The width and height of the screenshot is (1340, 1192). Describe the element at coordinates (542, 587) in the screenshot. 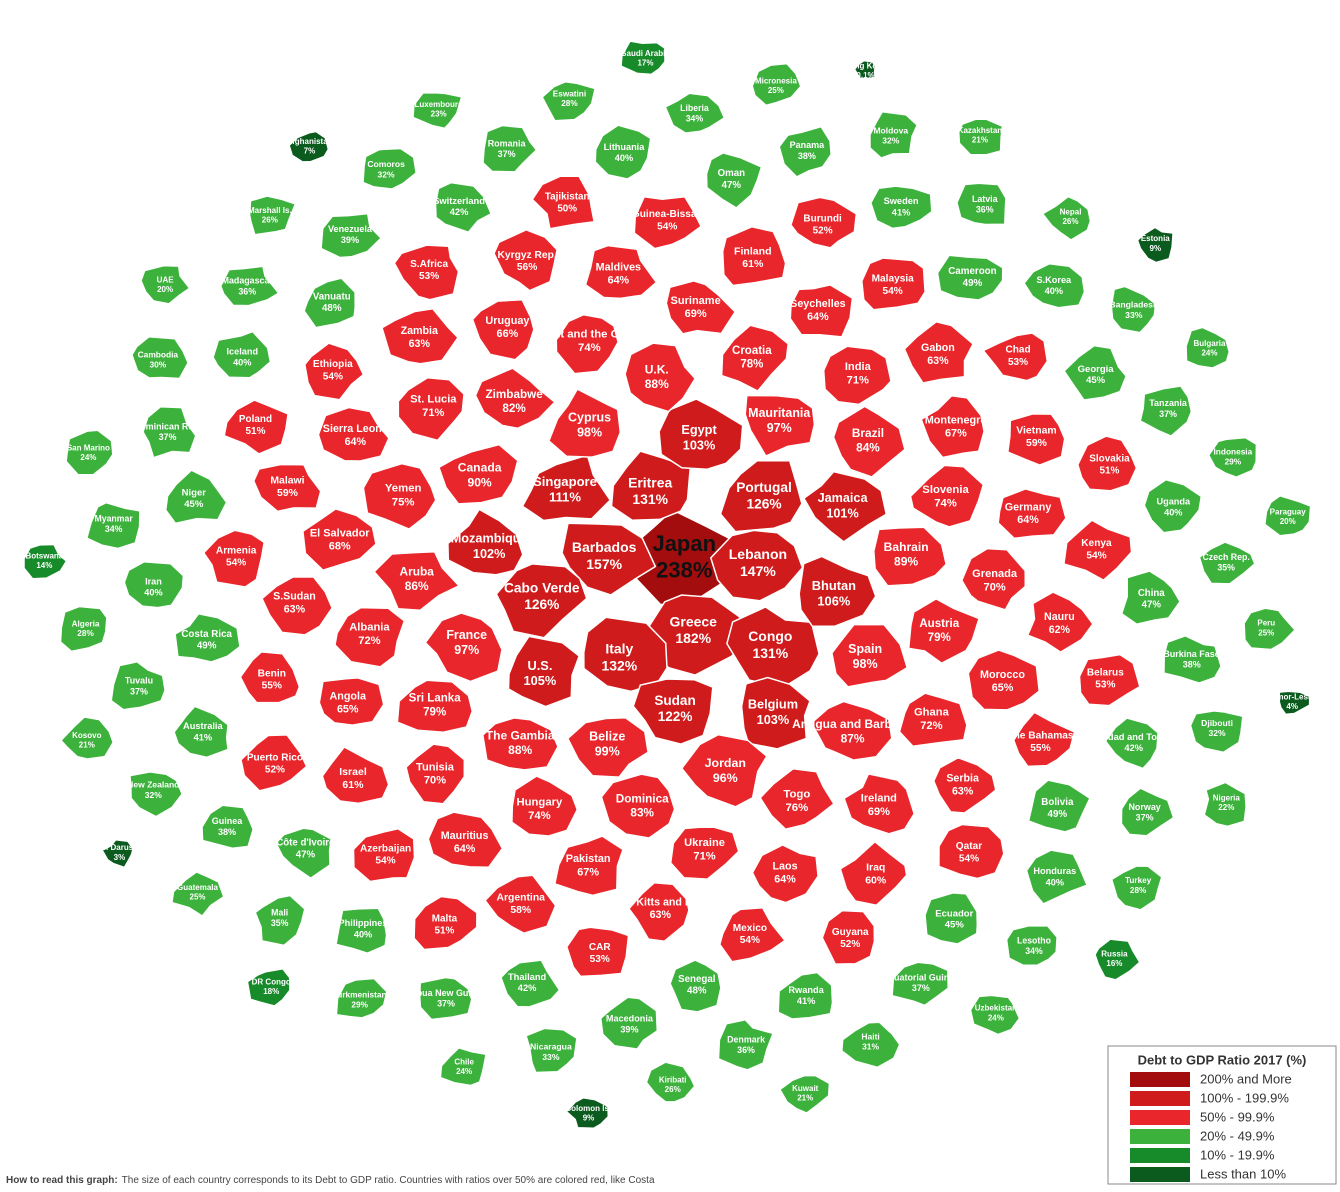

I see `country-name: Cabo Verde` at that location.